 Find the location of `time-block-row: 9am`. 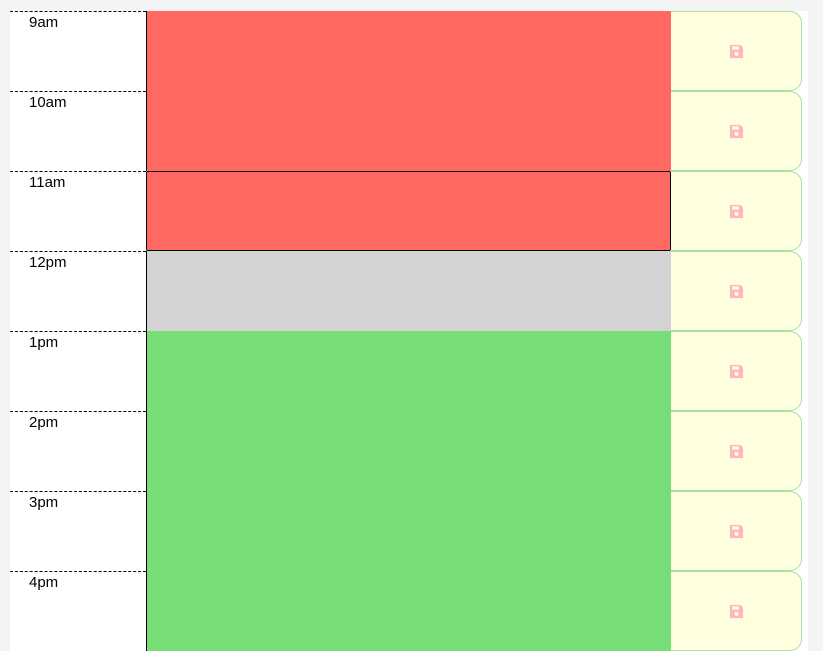

time-block-row: 9am is located at coordinates (409, 51).